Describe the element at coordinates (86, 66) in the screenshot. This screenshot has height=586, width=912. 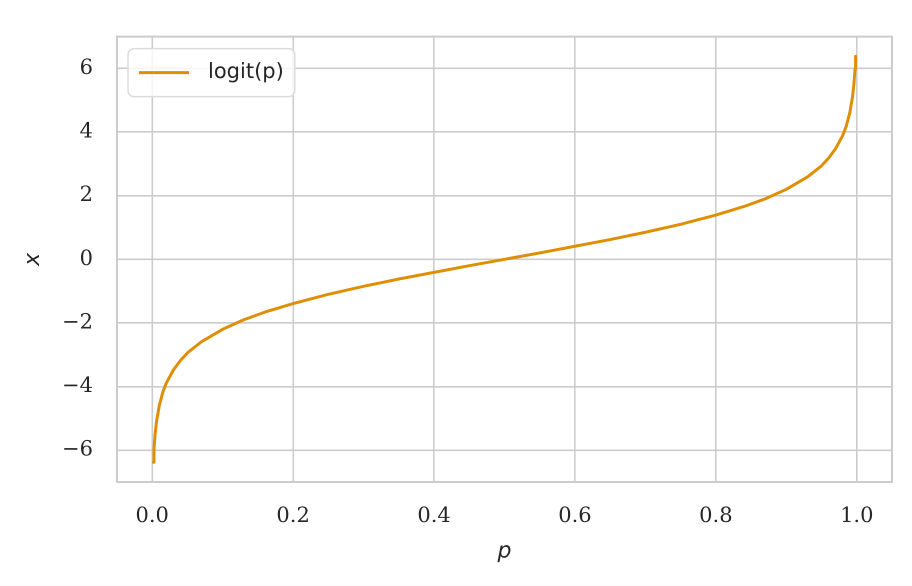
I see `y-tick-label: 6` at that location.